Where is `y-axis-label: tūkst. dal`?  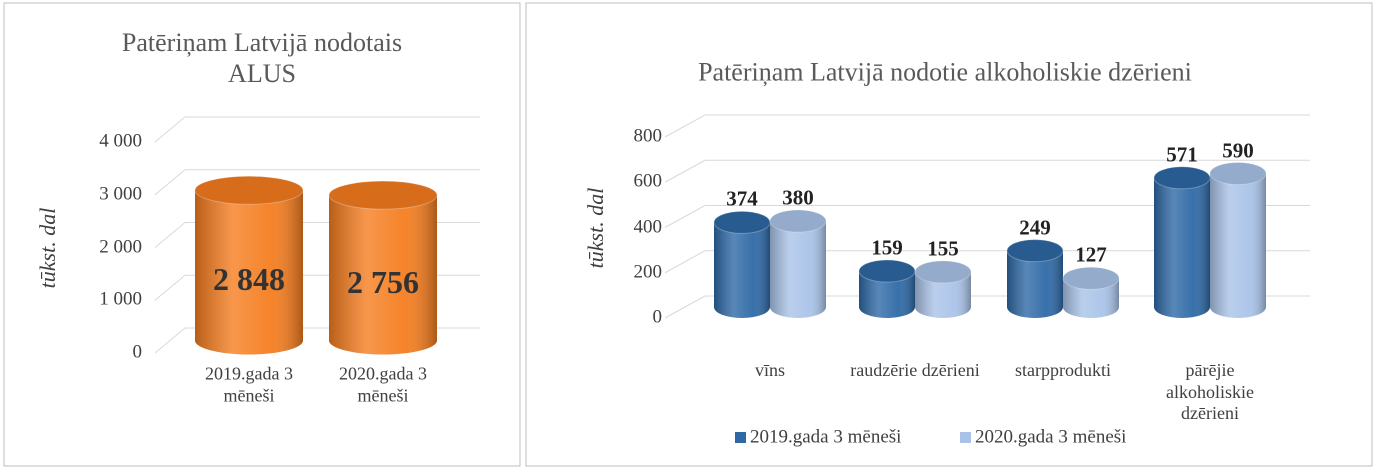
y-axis-label: tūkst. dal is located at coordinates (47, 247).